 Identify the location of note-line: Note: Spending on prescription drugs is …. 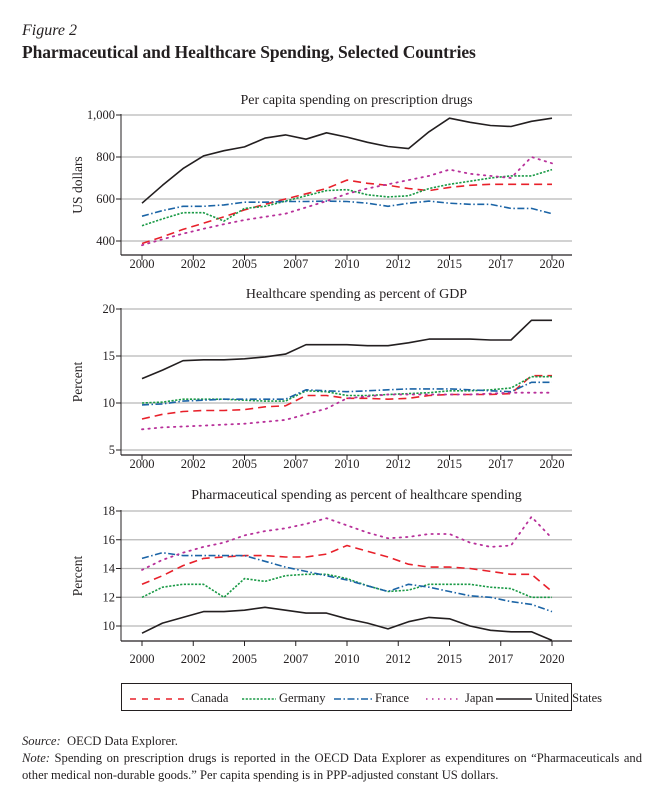
(332, 767).